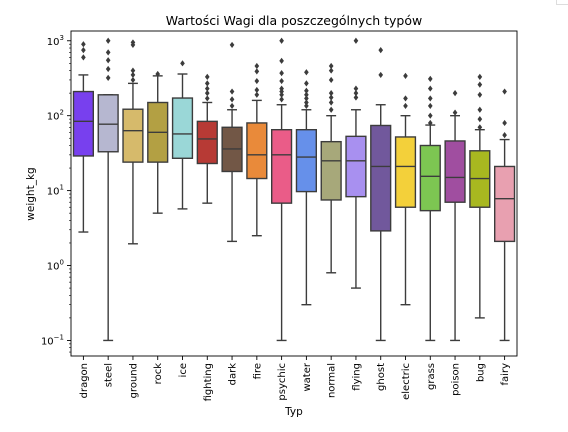 This screenshot has height=432, width=568. I want to click on box-group-ghost, so click(381, 194).